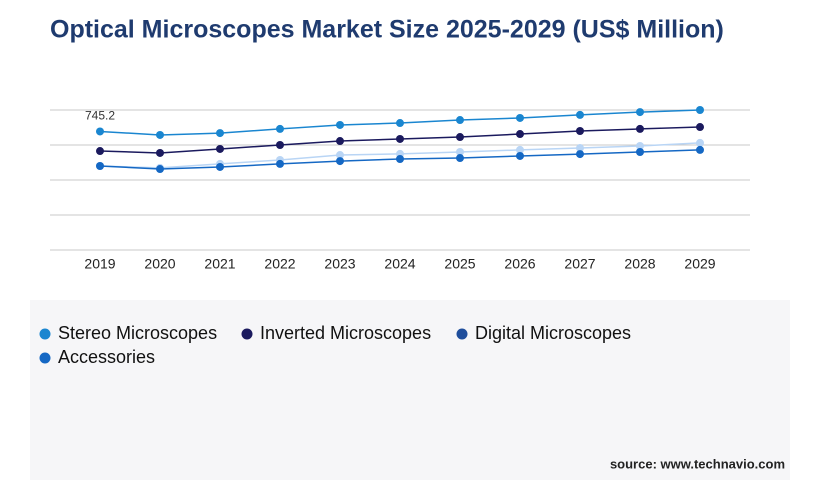 Image resolution: width=816 pixels, height=480 pixels. What do you see at coordinates (345, 333) in the screenshot?
I see `legend-label: Inverted Microscopes` at bounding box center [345, 333].